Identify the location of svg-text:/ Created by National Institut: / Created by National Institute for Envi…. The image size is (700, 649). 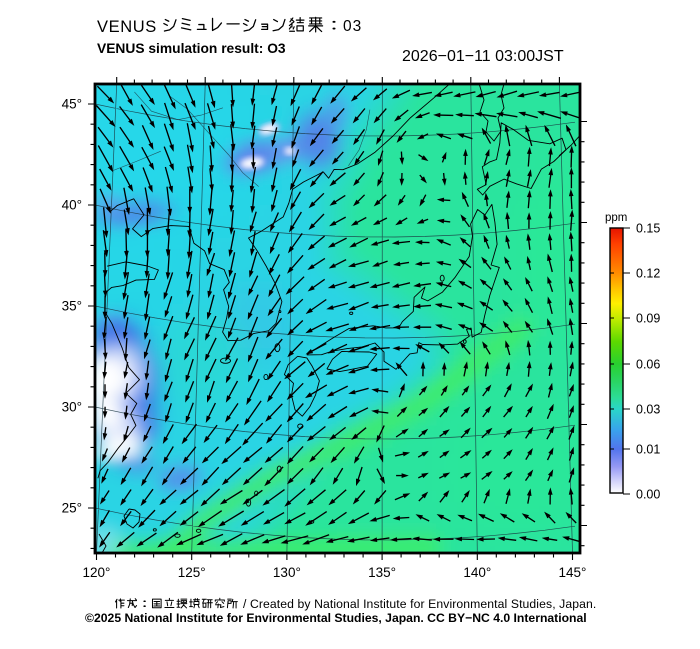
(419, 604).